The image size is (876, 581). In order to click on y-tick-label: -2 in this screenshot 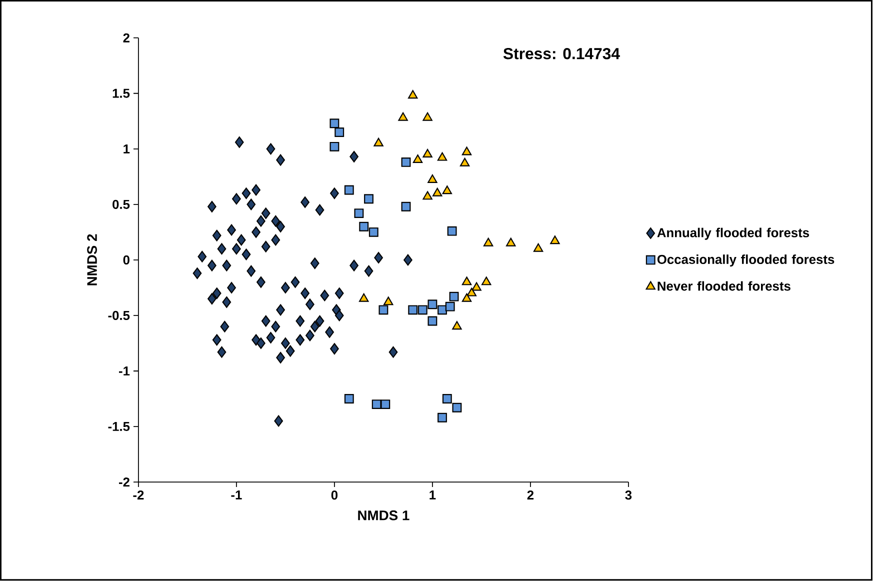, I will do `click(124, 482)`.